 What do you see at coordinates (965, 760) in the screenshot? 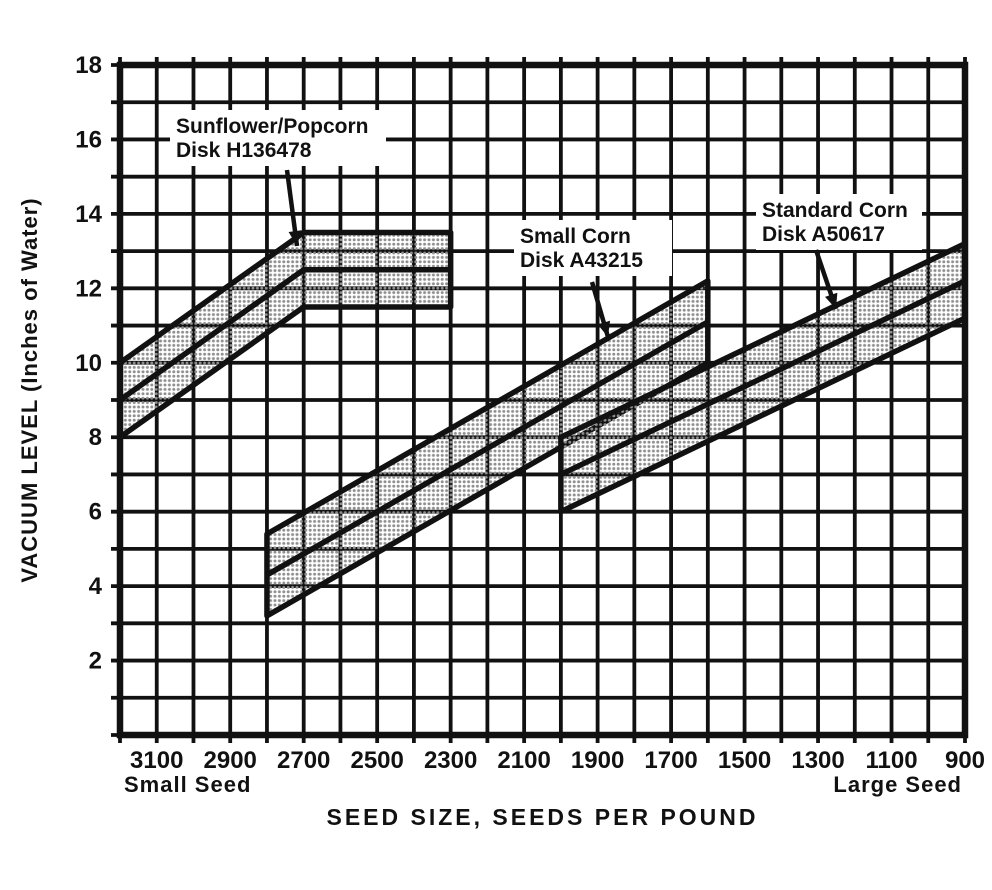
I see `x-tick-label: 900` at bounding box center [965, 760].